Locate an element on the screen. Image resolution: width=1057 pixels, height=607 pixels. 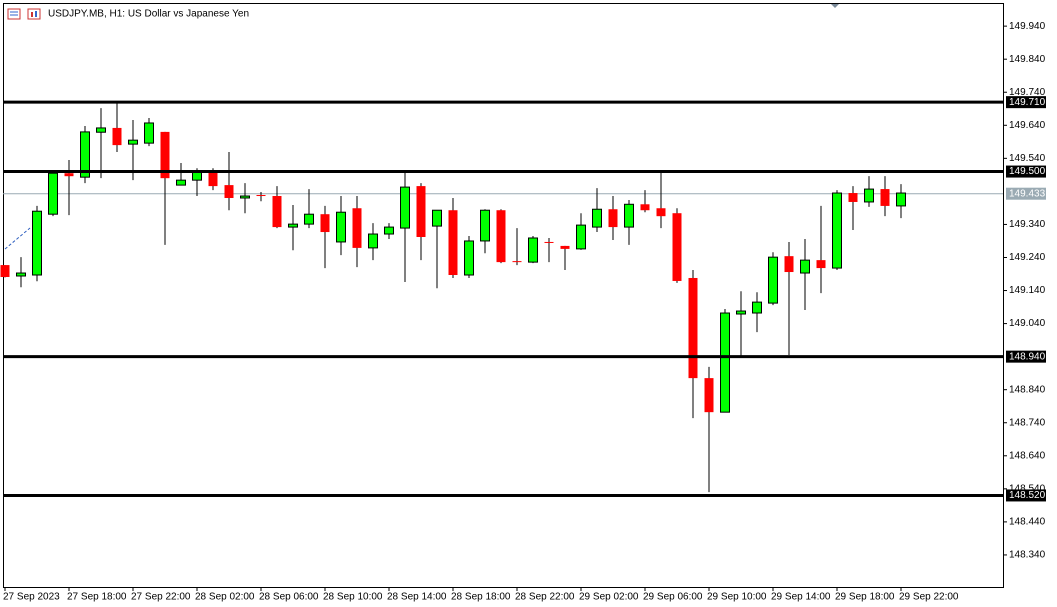
level-label: 148.940 is located at coordinates (1027, 356).